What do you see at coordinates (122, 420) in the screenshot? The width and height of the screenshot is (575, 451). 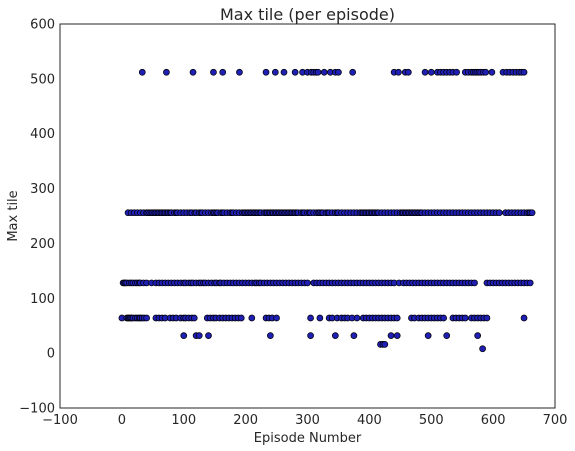 I see `x-tick-label: 0` at bounding box center [122, 420].